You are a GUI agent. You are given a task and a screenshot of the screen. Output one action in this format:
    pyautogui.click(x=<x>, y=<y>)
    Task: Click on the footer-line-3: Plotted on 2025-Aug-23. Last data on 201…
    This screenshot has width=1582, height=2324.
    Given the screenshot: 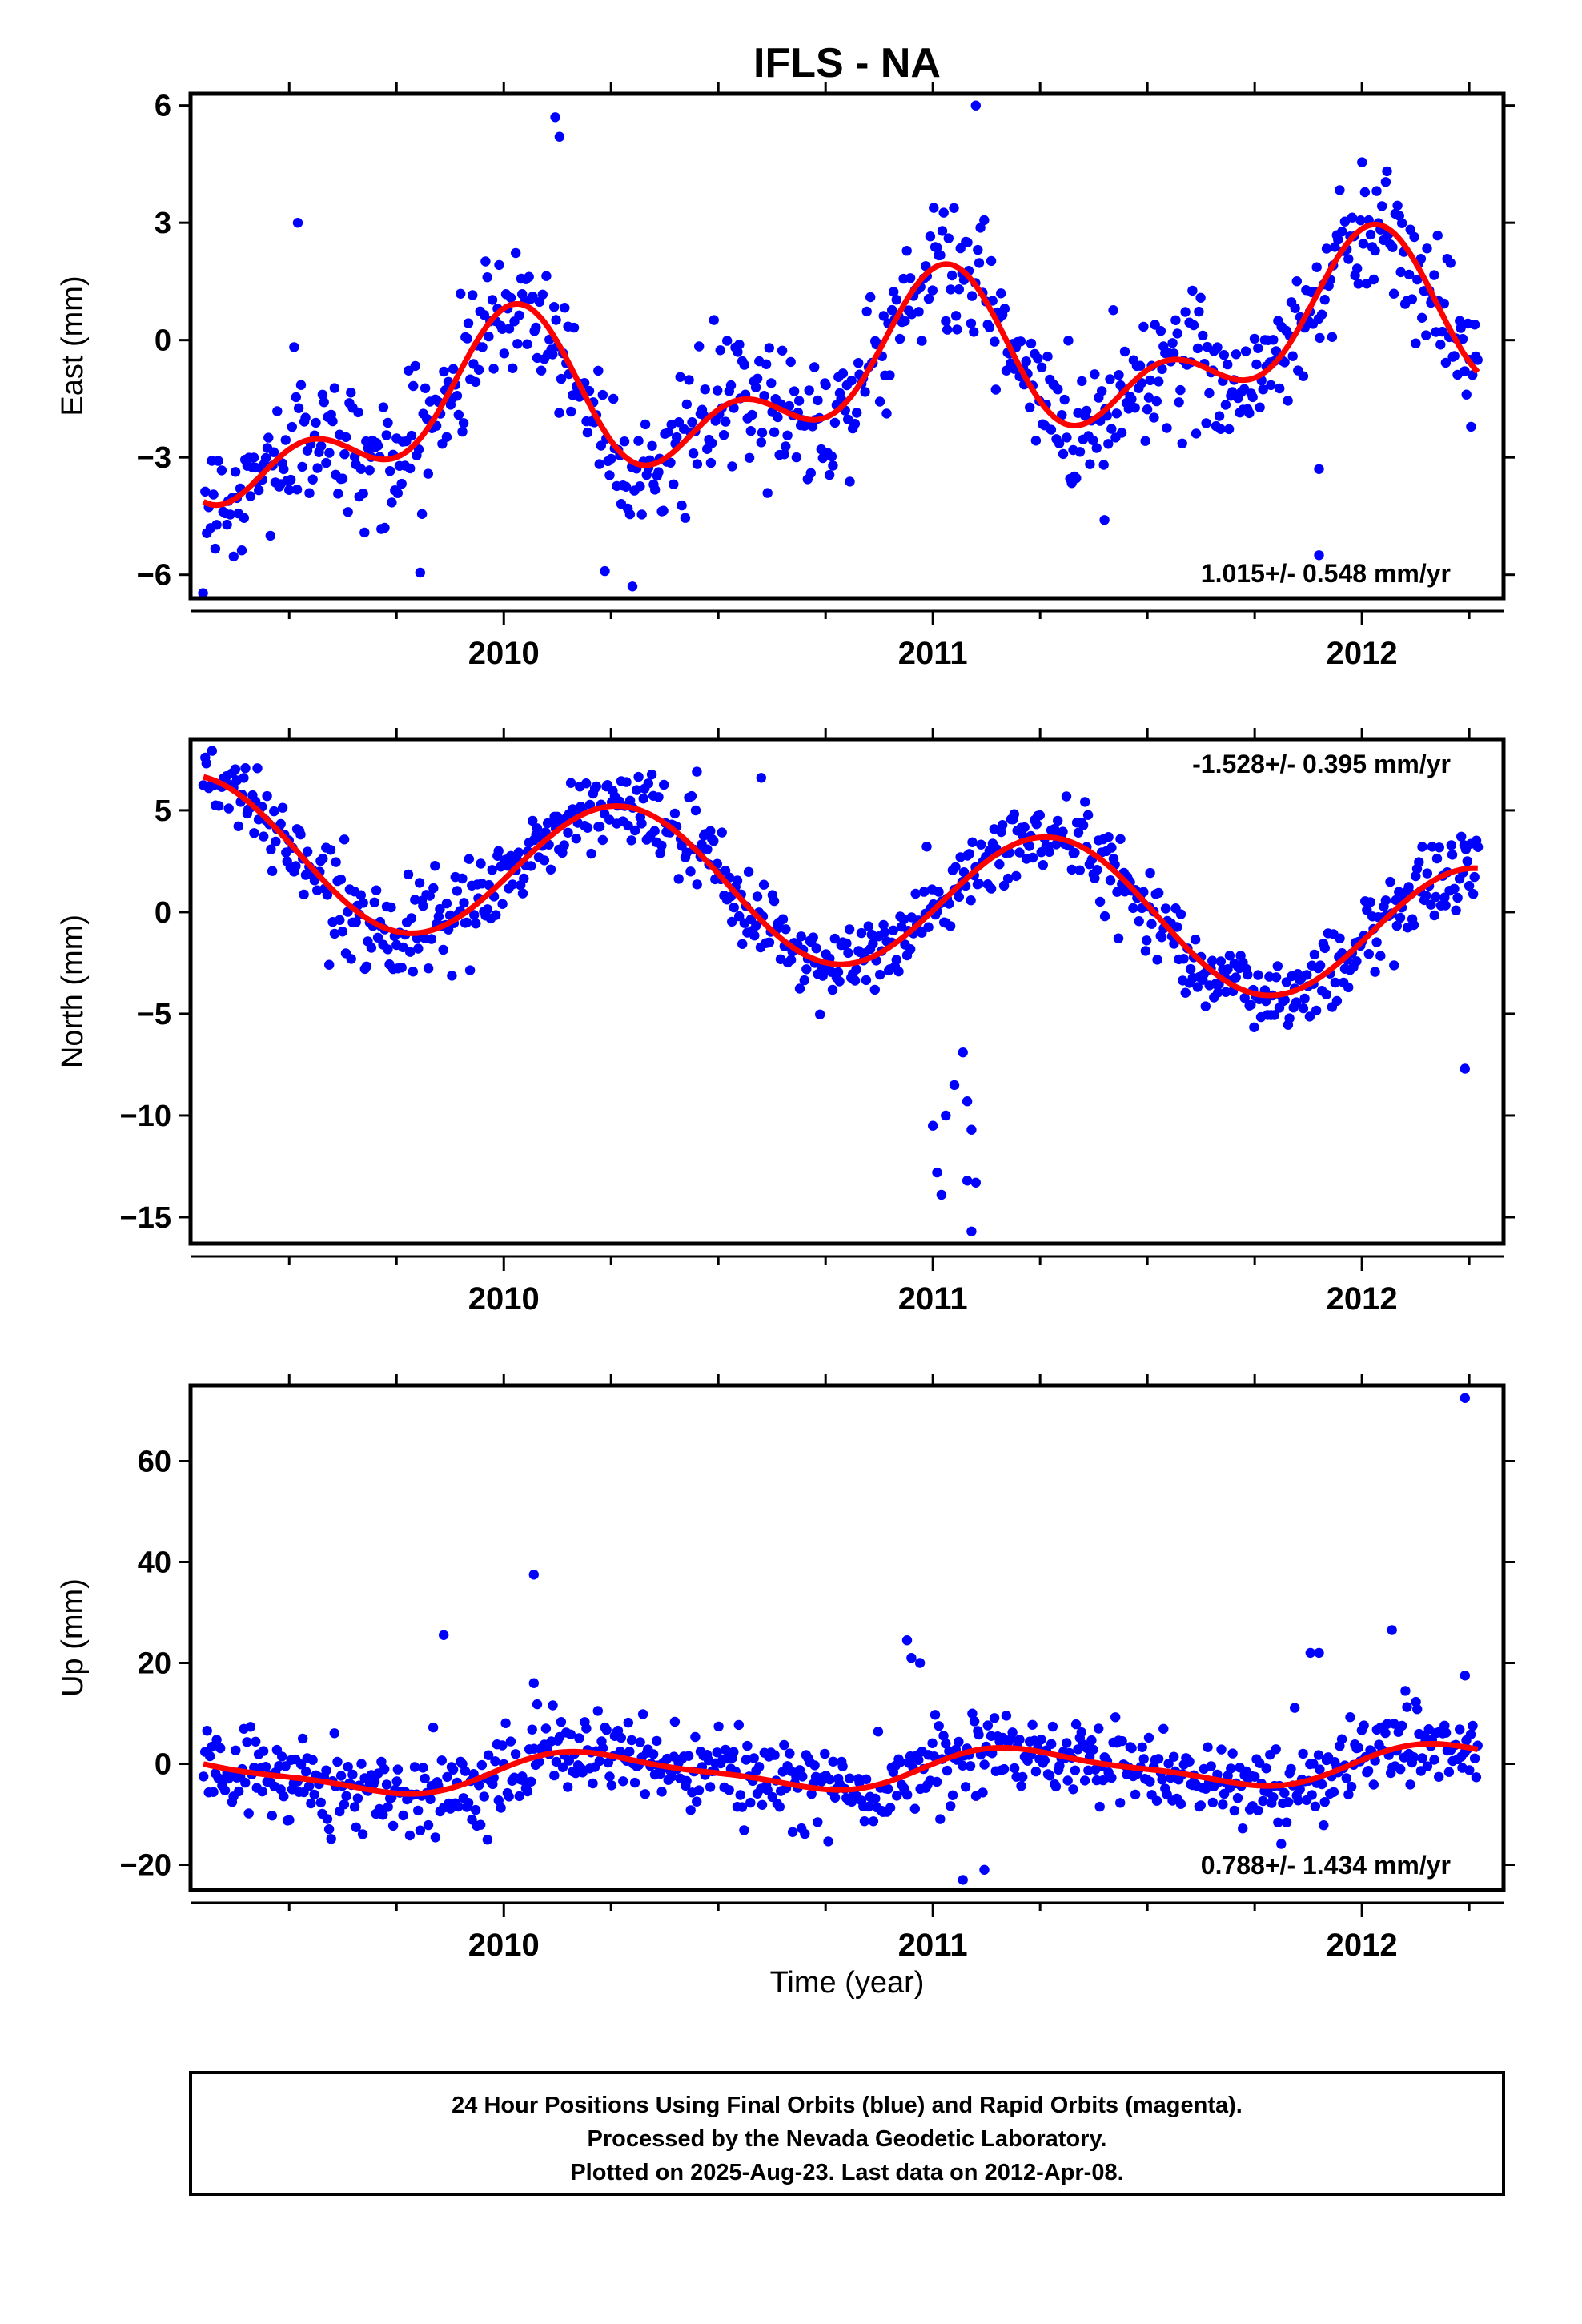 What is the action you would take?
    pyautogui.click(x=847, y=2172)
    